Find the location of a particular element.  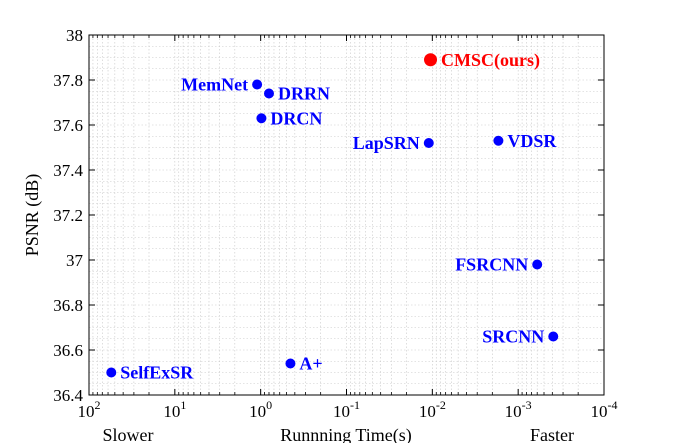

y-axis-tick-labels: 36.4 36.6 36.8 37 37.2 37.4 37.6 37.8 38 is located at coordinates (68, 215).